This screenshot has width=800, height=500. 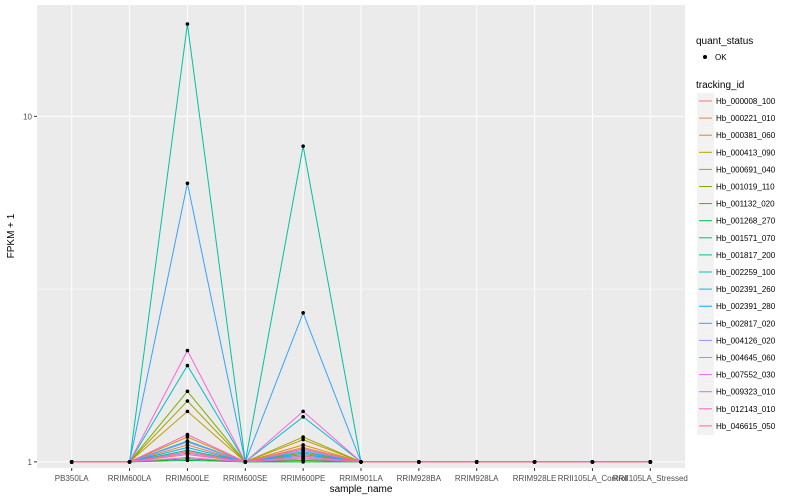 What do you see at coordinates (535, 478) in the screenshot?
I see `x-tick-label: RRIM928LE` at bounding box center [535, 478].